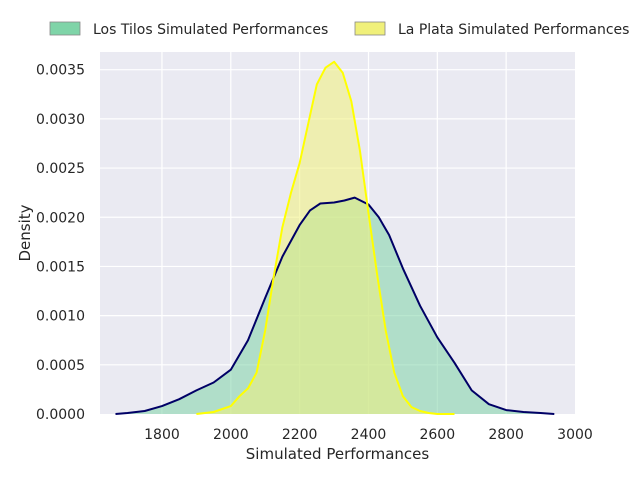 The height and width of the screenshot is (480, 640). I want to click on legend-label-2: La Plata Simulated Performances, so click(513, 30).